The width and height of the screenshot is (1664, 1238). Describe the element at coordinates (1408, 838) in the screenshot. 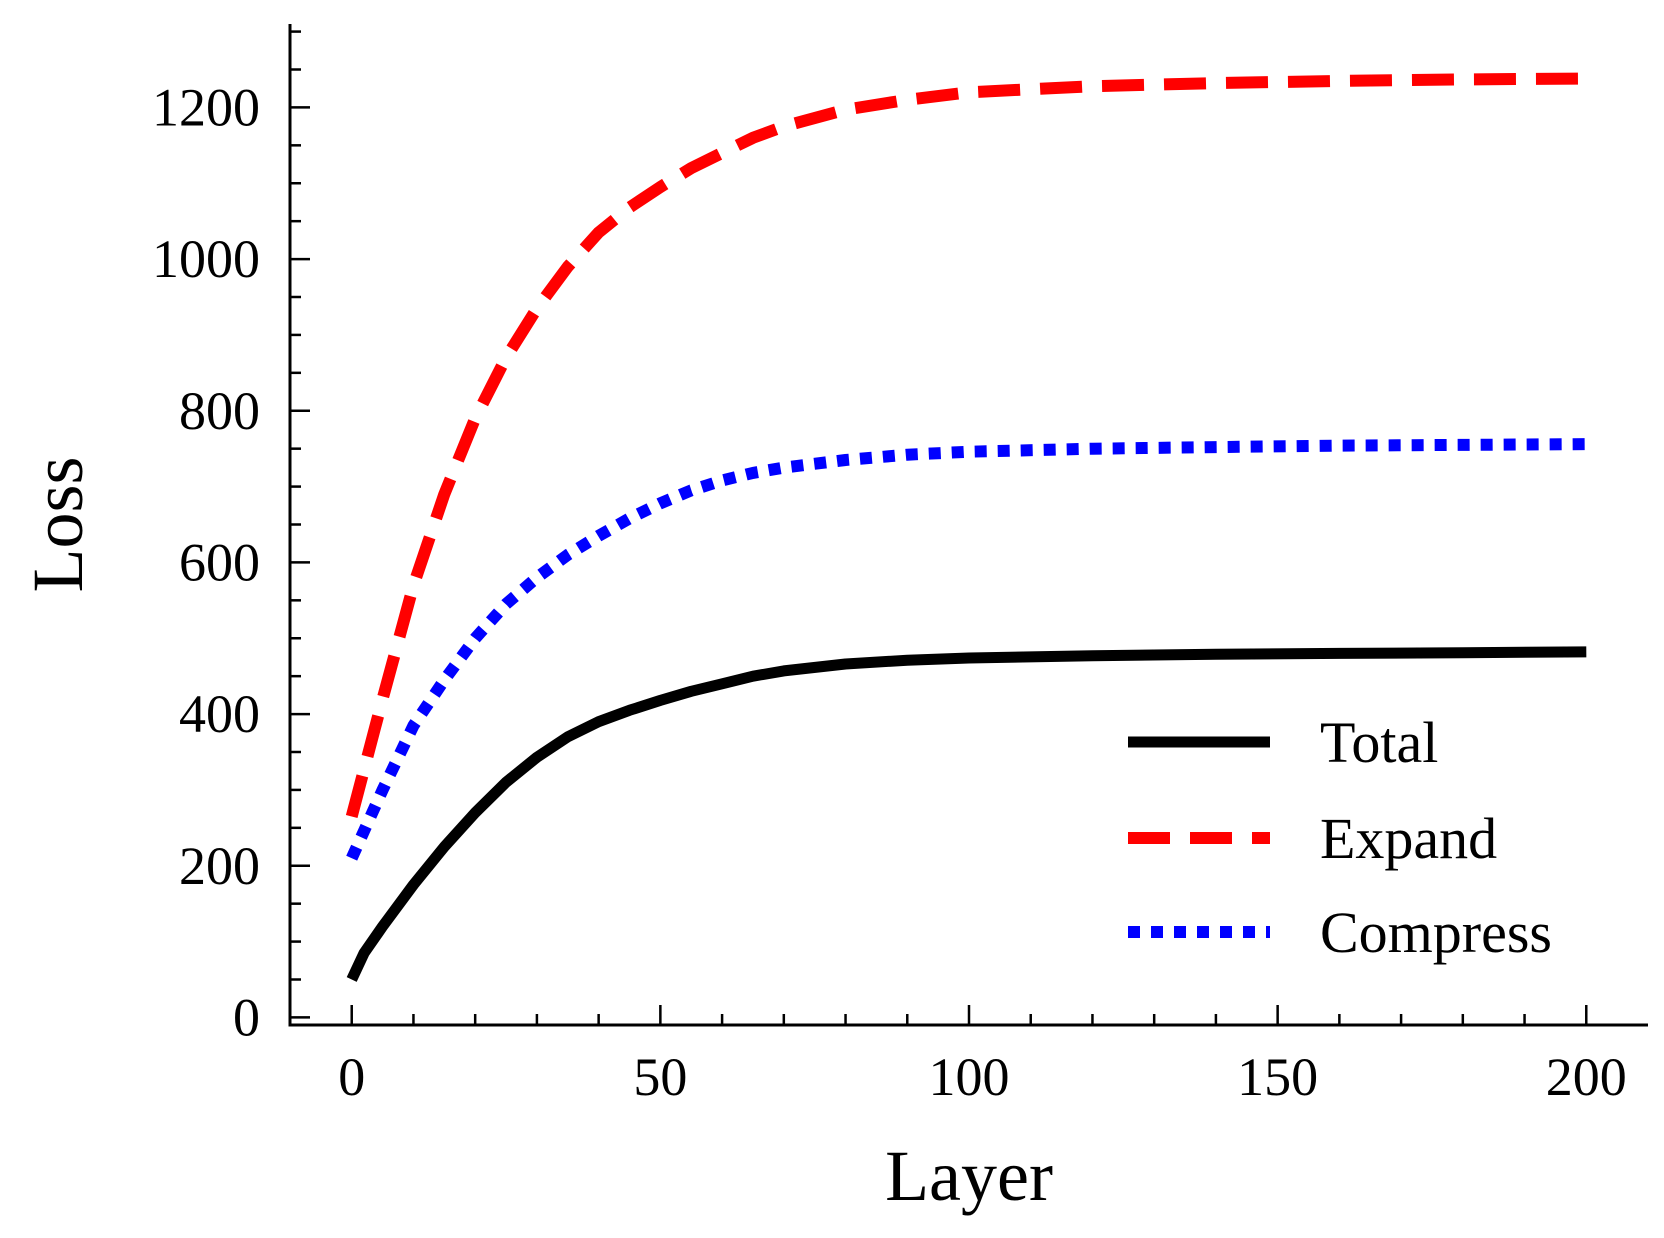

I see `legend-label-expand: Expand` at that location.